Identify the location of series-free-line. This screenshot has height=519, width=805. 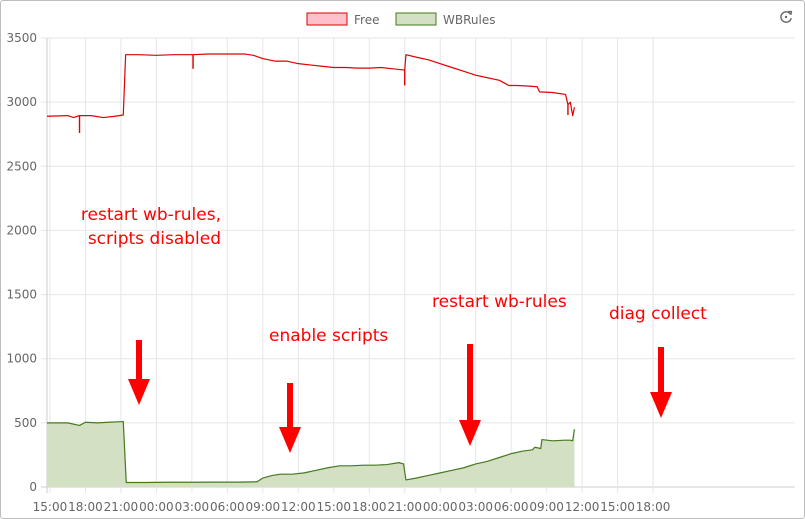
(311, 86).